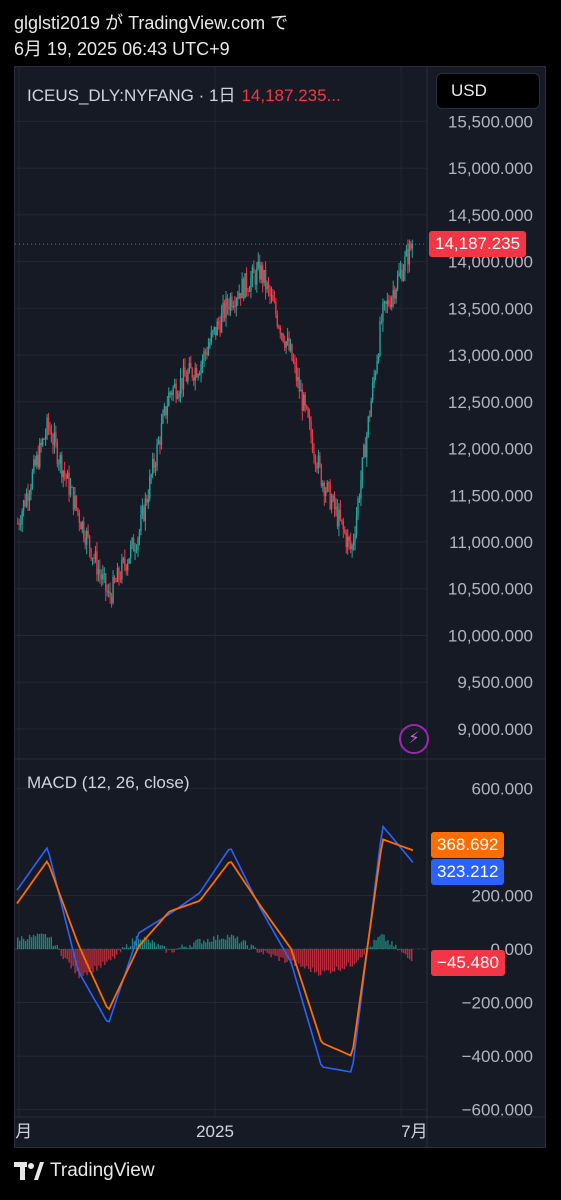  What do you see at coordinates (502, 788) in the screenshot?
I see `macd-tick-label: 600.000` at bounding box center [502, 788].